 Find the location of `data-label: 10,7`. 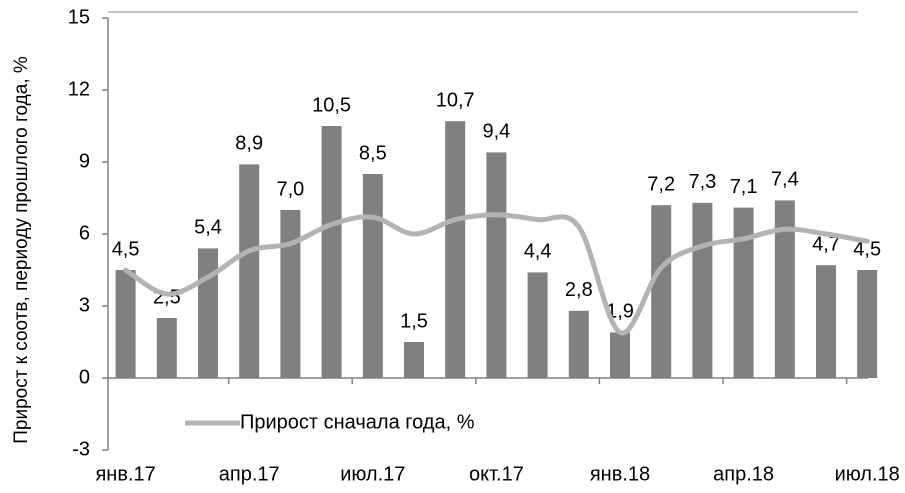

data-label: 10,7 is located at coordinates (455, 100).